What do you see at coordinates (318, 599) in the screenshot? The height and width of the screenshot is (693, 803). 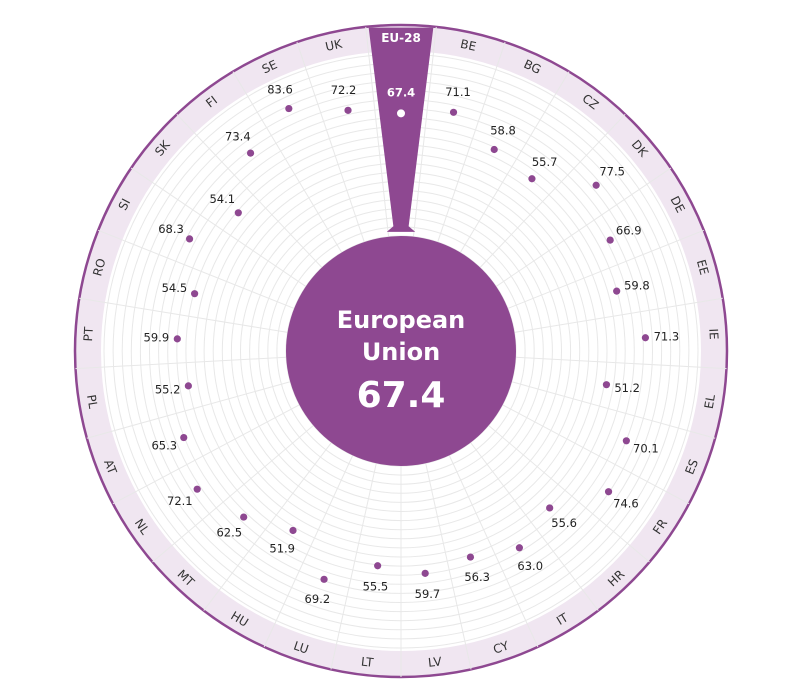 I see `value-label-lu: 69.2` at bounding box center [318, 599].